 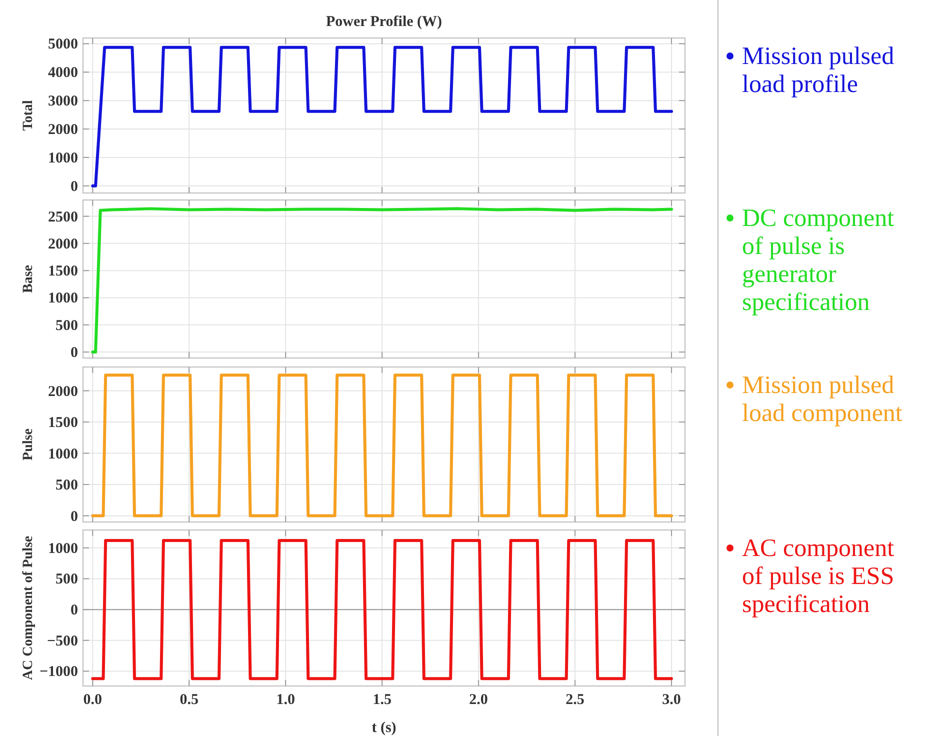 I want to click on legend-label: AC component of pulse is ESS specification, so click(x=818, y=576).